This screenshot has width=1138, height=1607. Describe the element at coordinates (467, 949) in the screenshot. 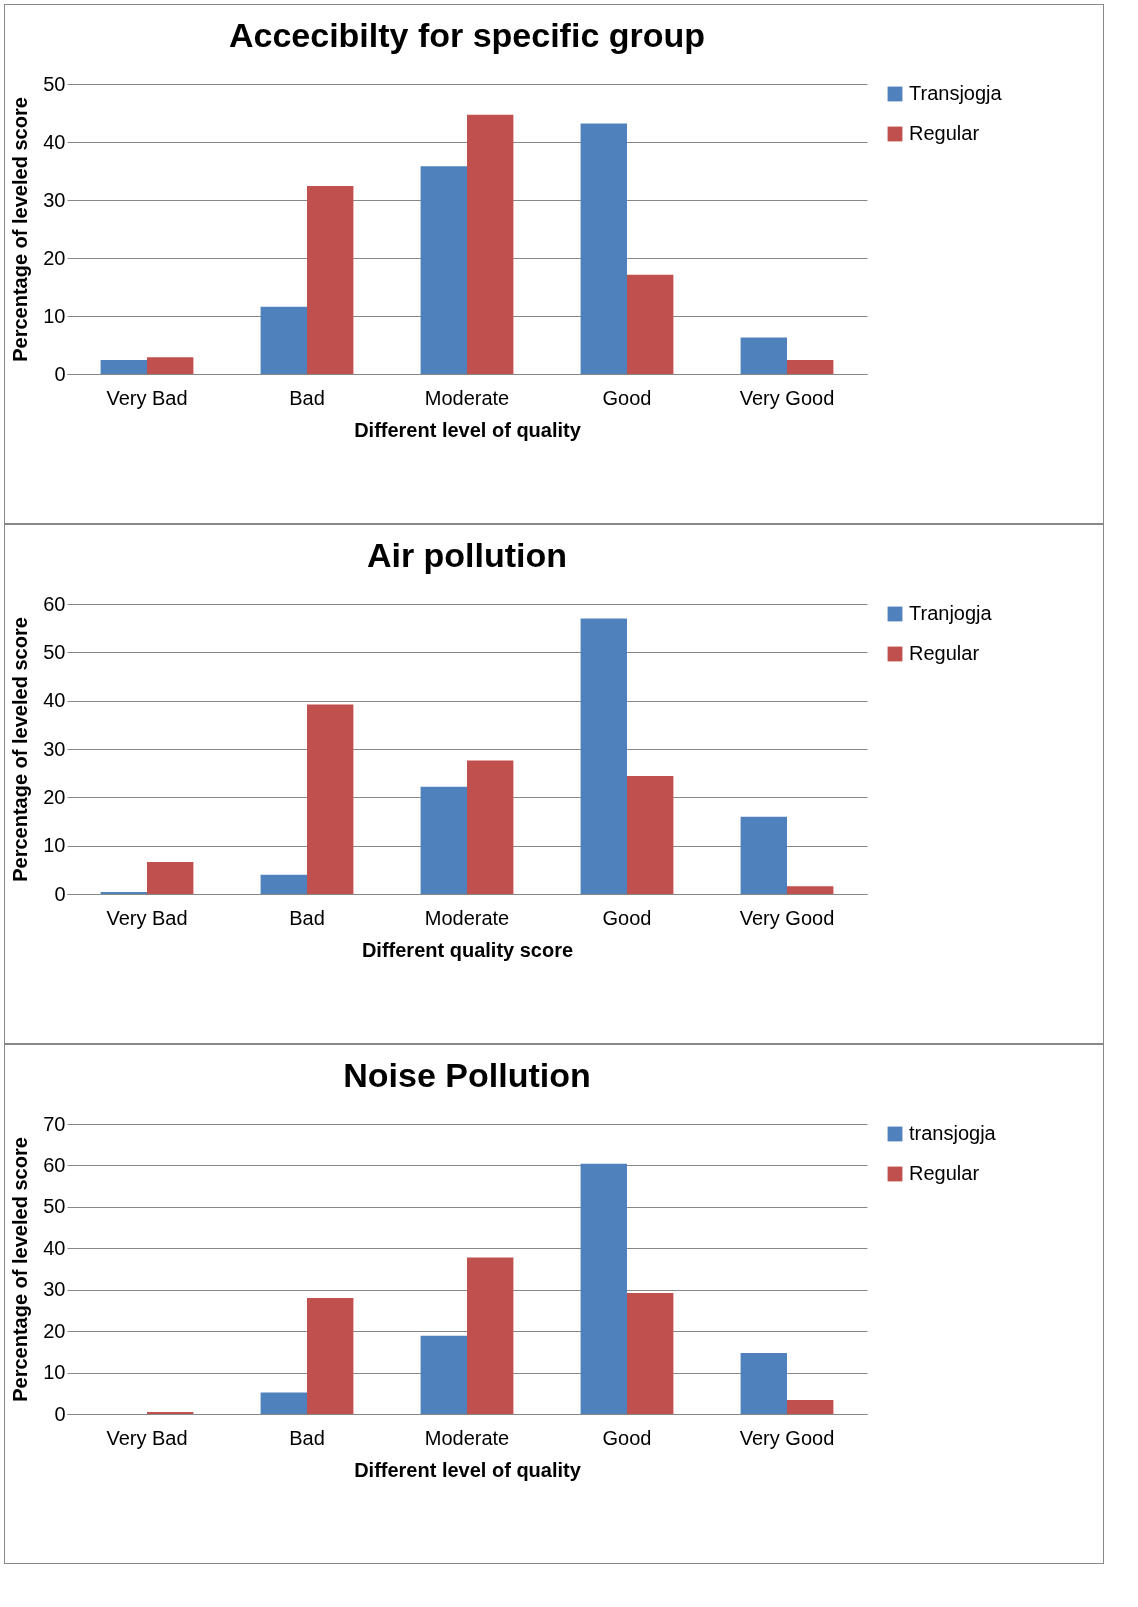

I see `x-axis-title: Different quality score` at that location.